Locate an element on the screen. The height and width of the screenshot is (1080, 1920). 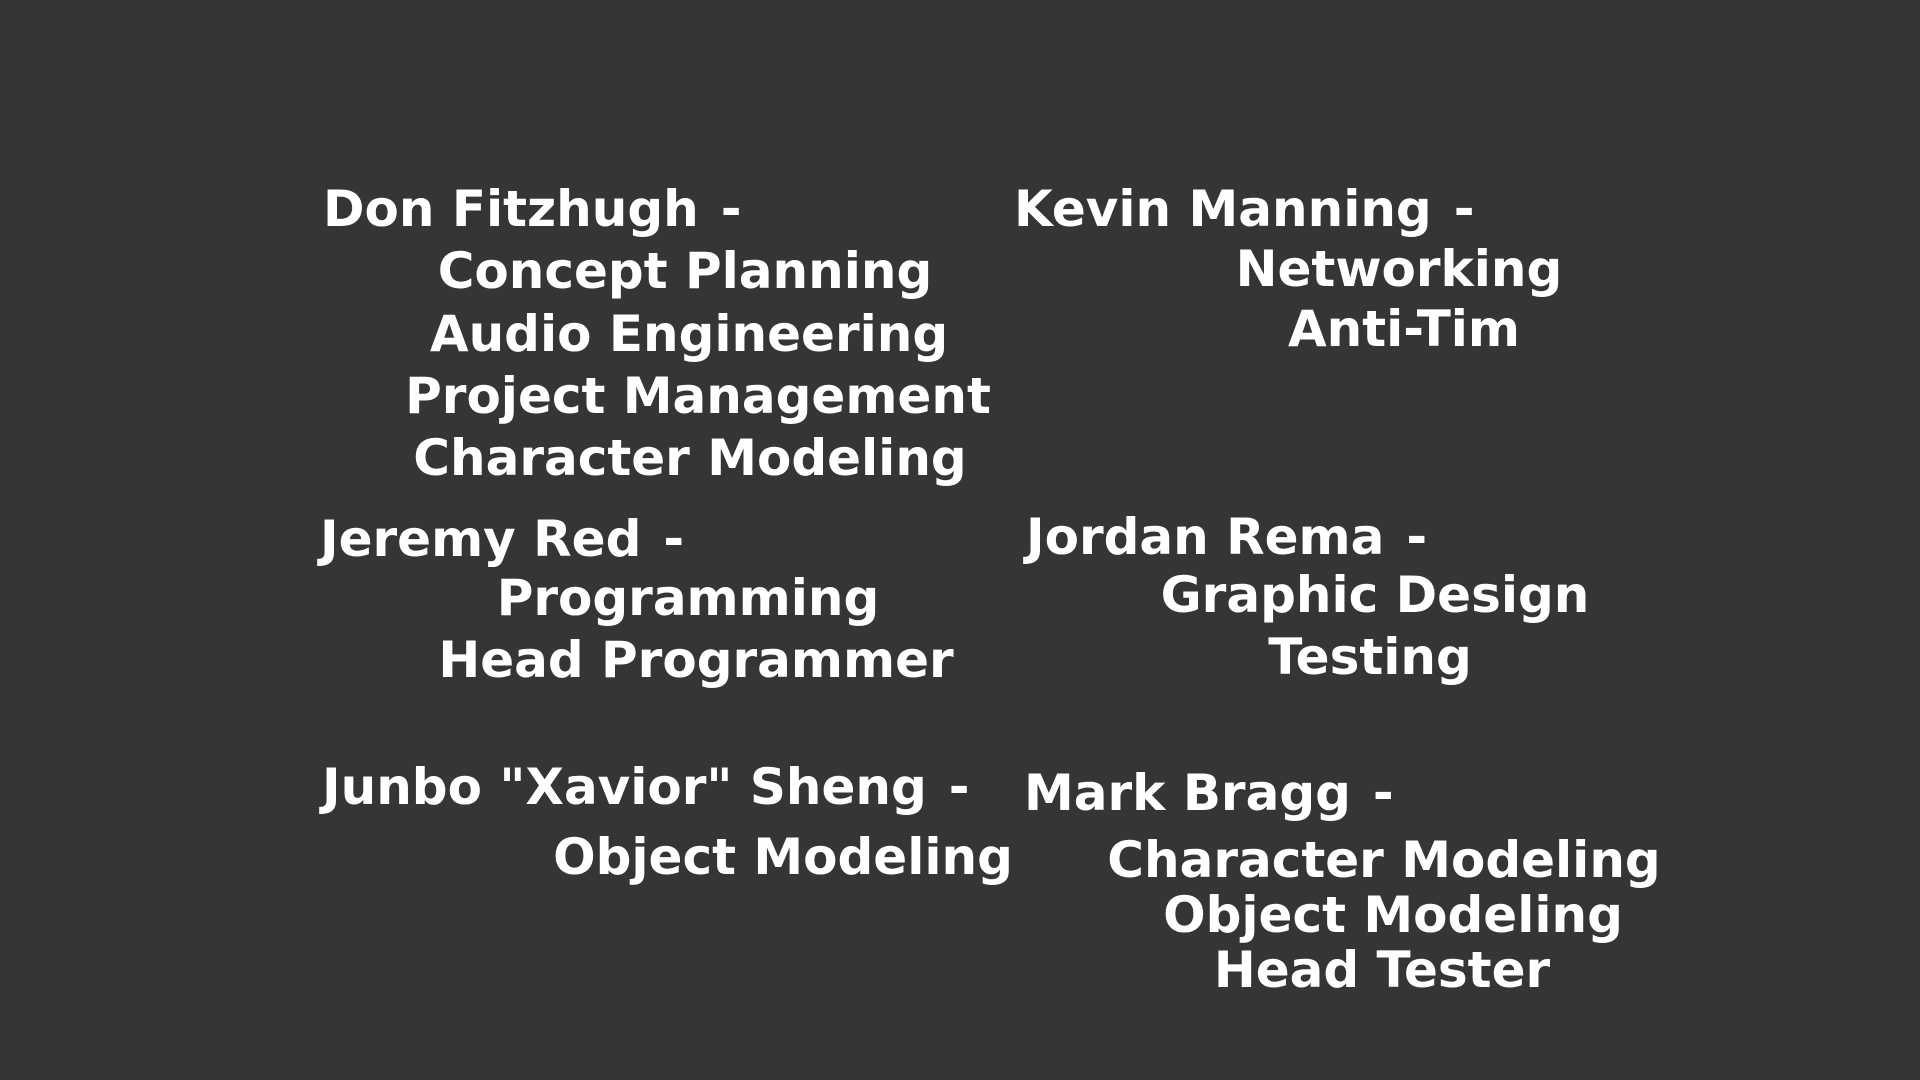
credit-role: Testing is located at coordinates (1370, 657).